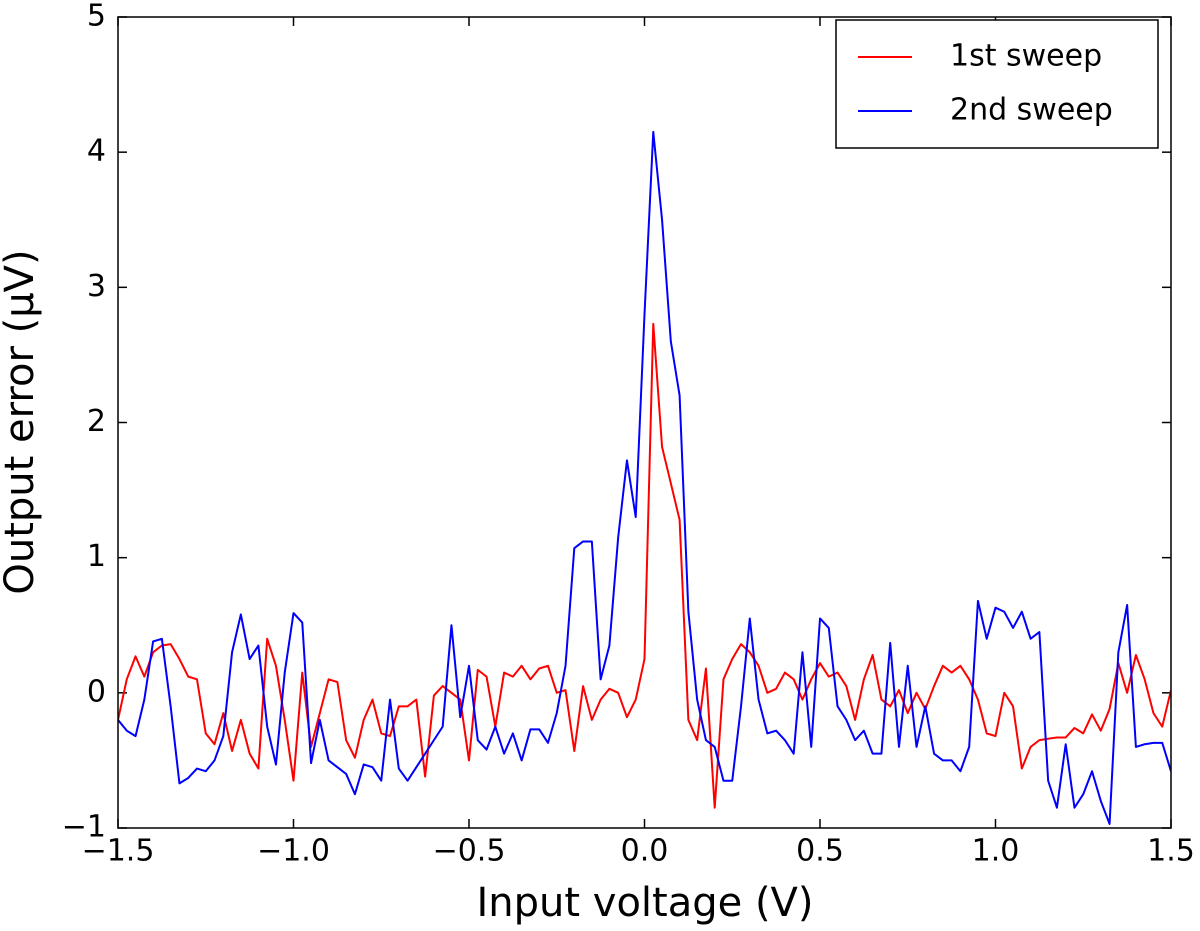 This screenshot has height=931, width=1200. Describe the element at coordinates (84, 827) in the screenshot. I see `y-tick-label: −1` at that location.